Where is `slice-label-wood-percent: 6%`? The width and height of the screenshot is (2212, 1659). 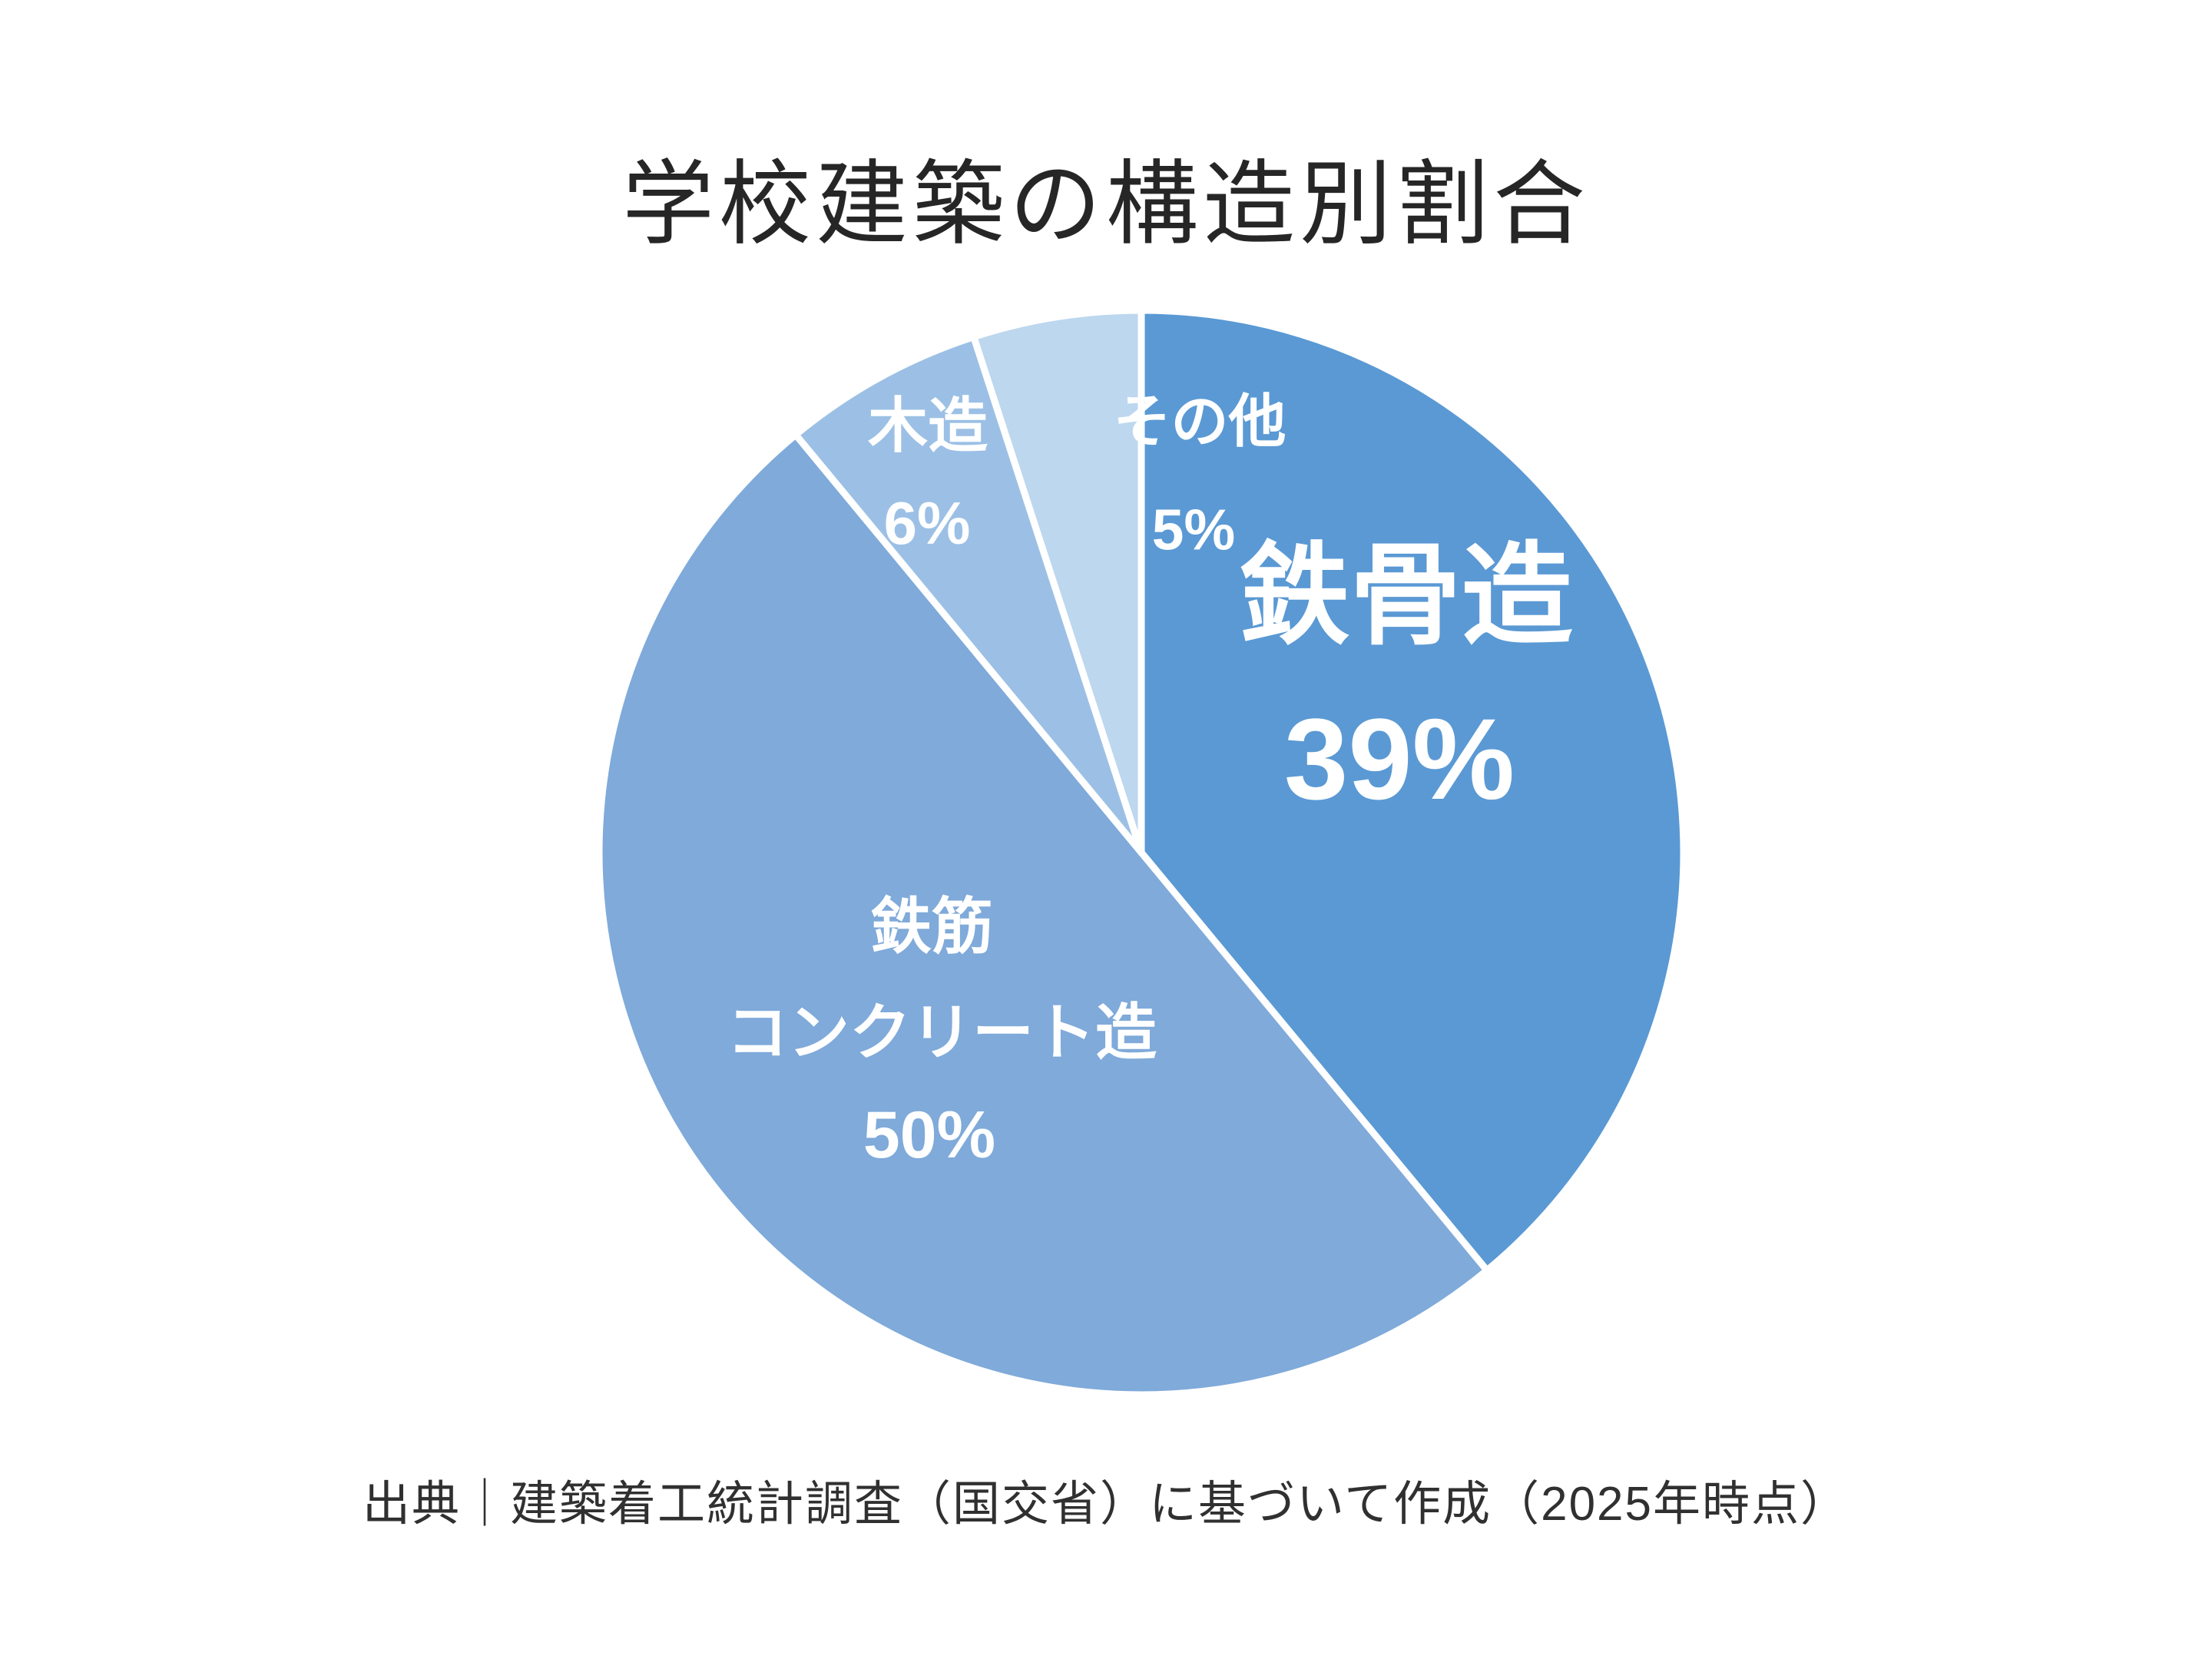 slice-label-wood-percent: 6% is located at coordinates (927, 523).